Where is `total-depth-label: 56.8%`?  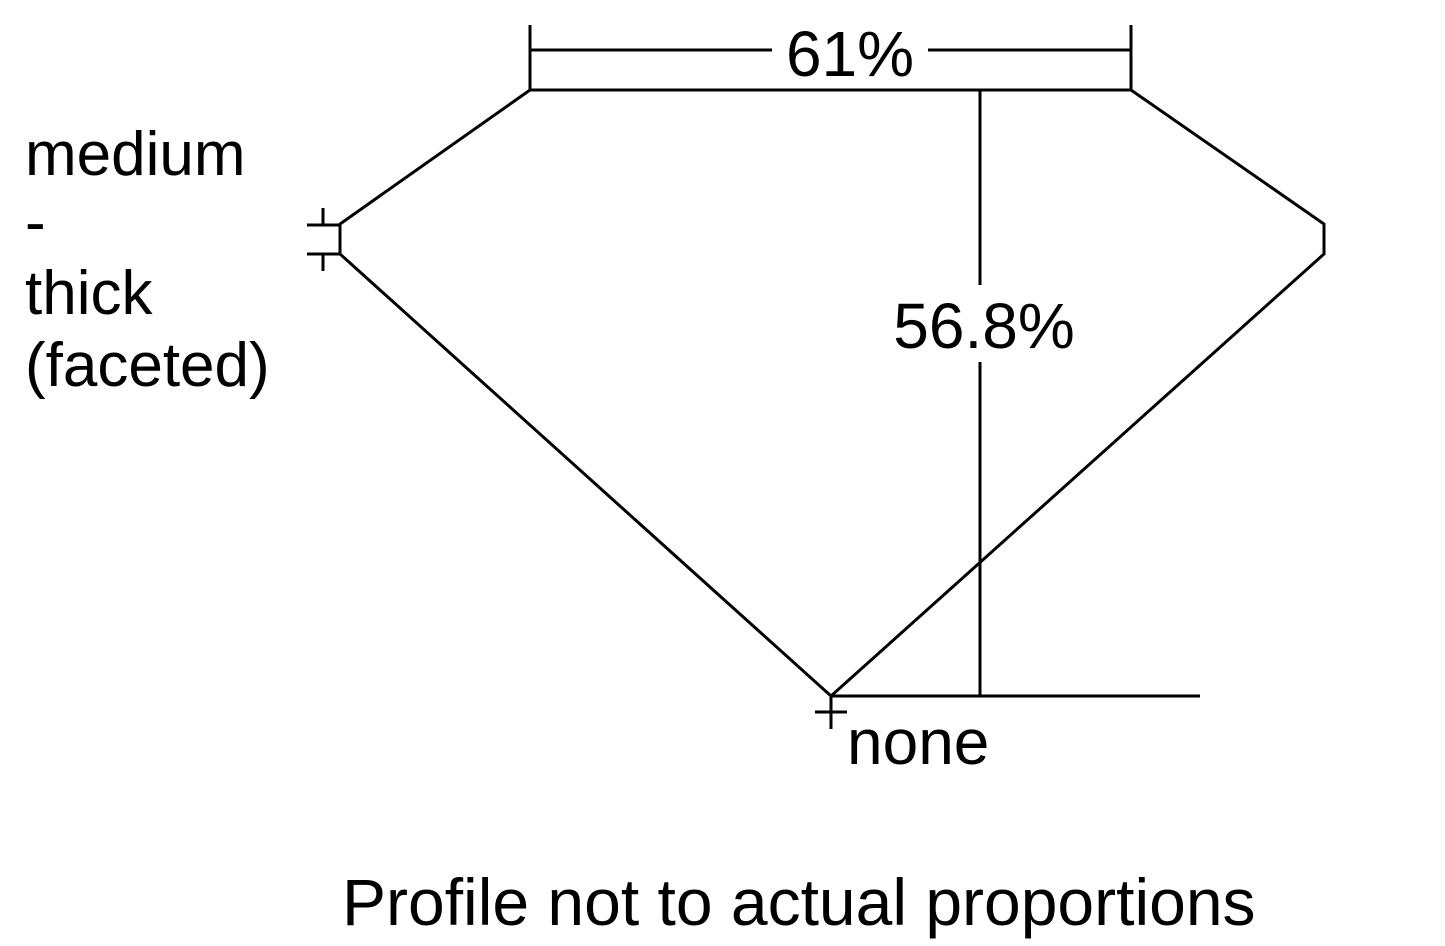
total-depth-label: 56.8% is located at coordinates (983, 326).